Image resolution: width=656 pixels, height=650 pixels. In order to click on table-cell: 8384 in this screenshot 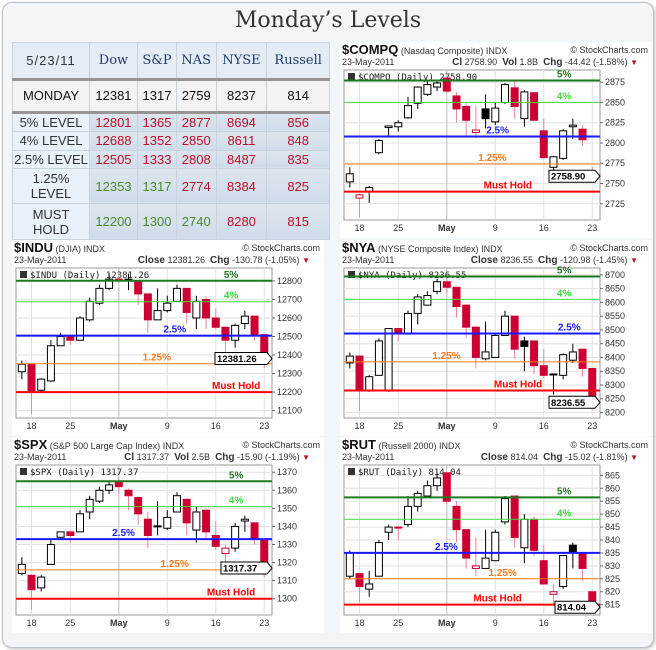, I will do `click(241, 186)`.